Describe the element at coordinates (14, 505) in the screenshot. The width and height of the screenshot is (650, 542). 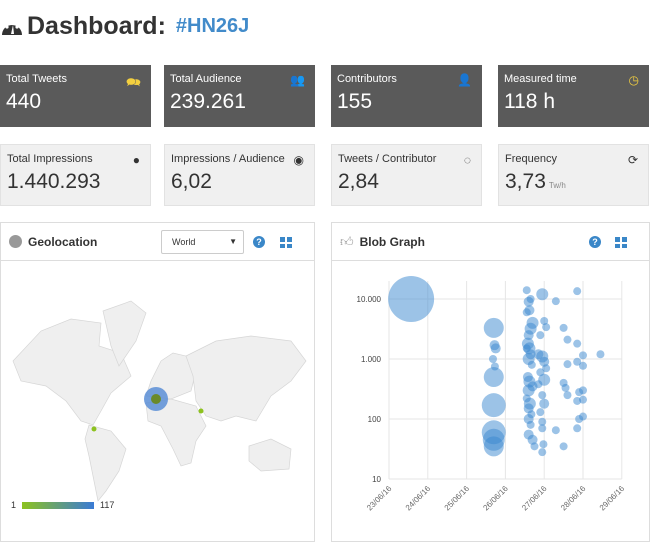
I see `legend-min: 1` at that location.